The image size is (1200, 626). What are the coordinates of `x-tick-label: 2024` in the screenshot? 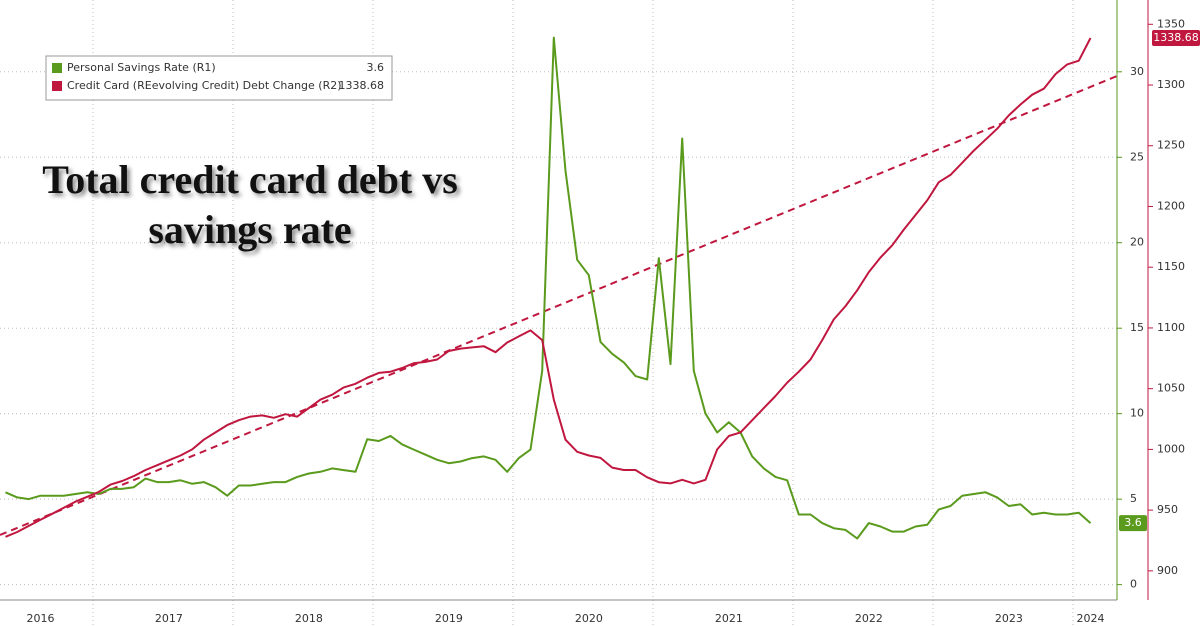 It's located at (1091, 618).